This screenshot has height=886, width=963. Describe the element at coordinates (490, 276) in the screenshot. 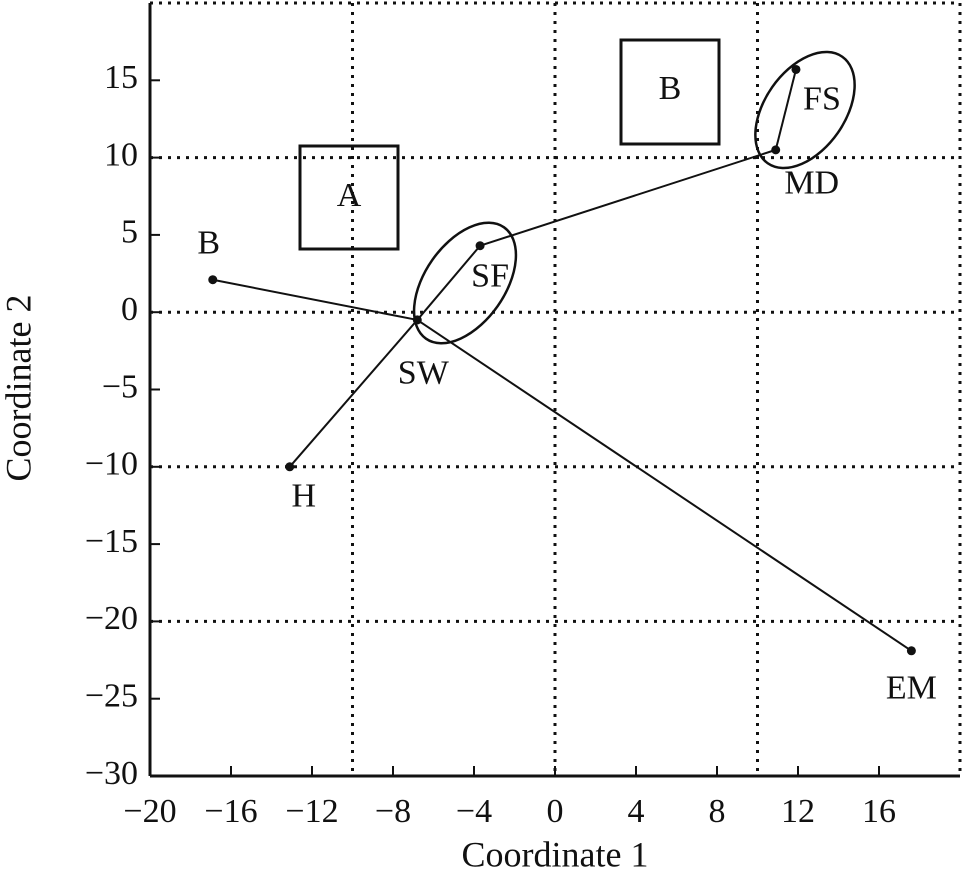

I see `point-label: SF` at that location.